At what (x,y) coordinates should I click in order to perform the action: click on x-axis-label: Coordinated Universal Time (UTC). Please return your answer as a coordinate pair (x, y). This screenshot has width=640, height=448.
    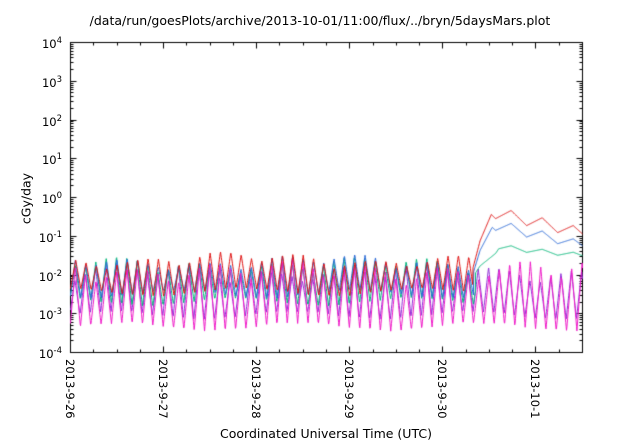
    Looking at the image, I should click on (326, 433).